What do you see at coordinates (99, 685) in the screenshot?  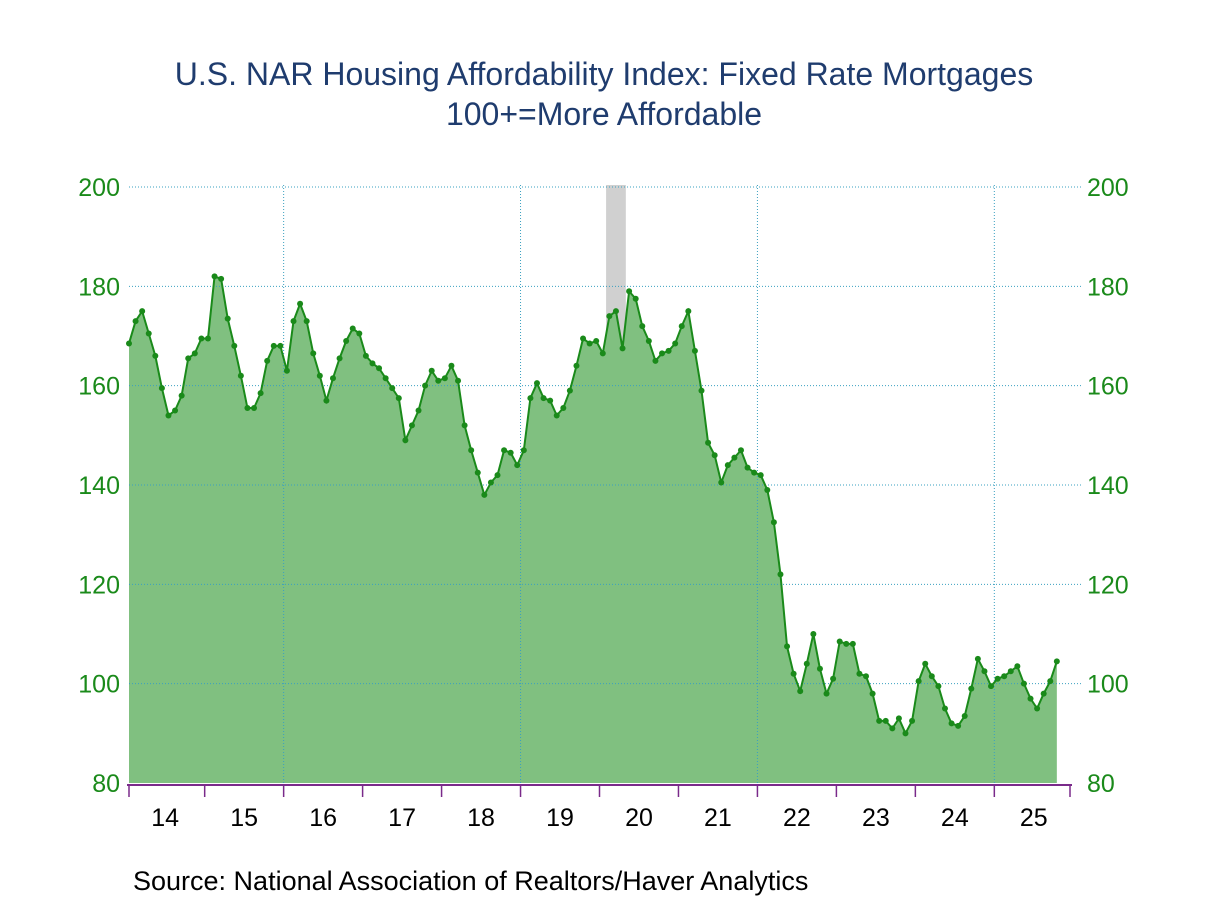 I see `y-tick-left-100: 100` at bounding box center [99, 685].